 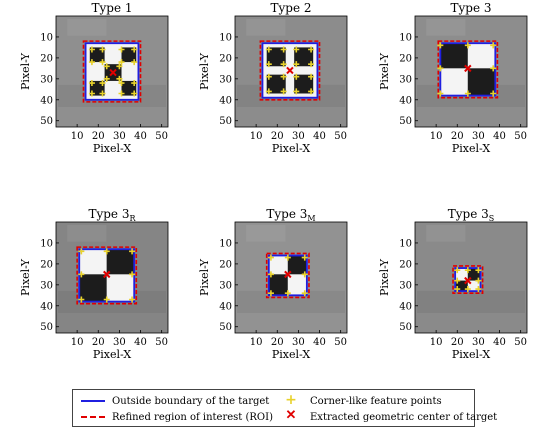 I want to click on y-tick-label: 50, so click(x=225, y=121).